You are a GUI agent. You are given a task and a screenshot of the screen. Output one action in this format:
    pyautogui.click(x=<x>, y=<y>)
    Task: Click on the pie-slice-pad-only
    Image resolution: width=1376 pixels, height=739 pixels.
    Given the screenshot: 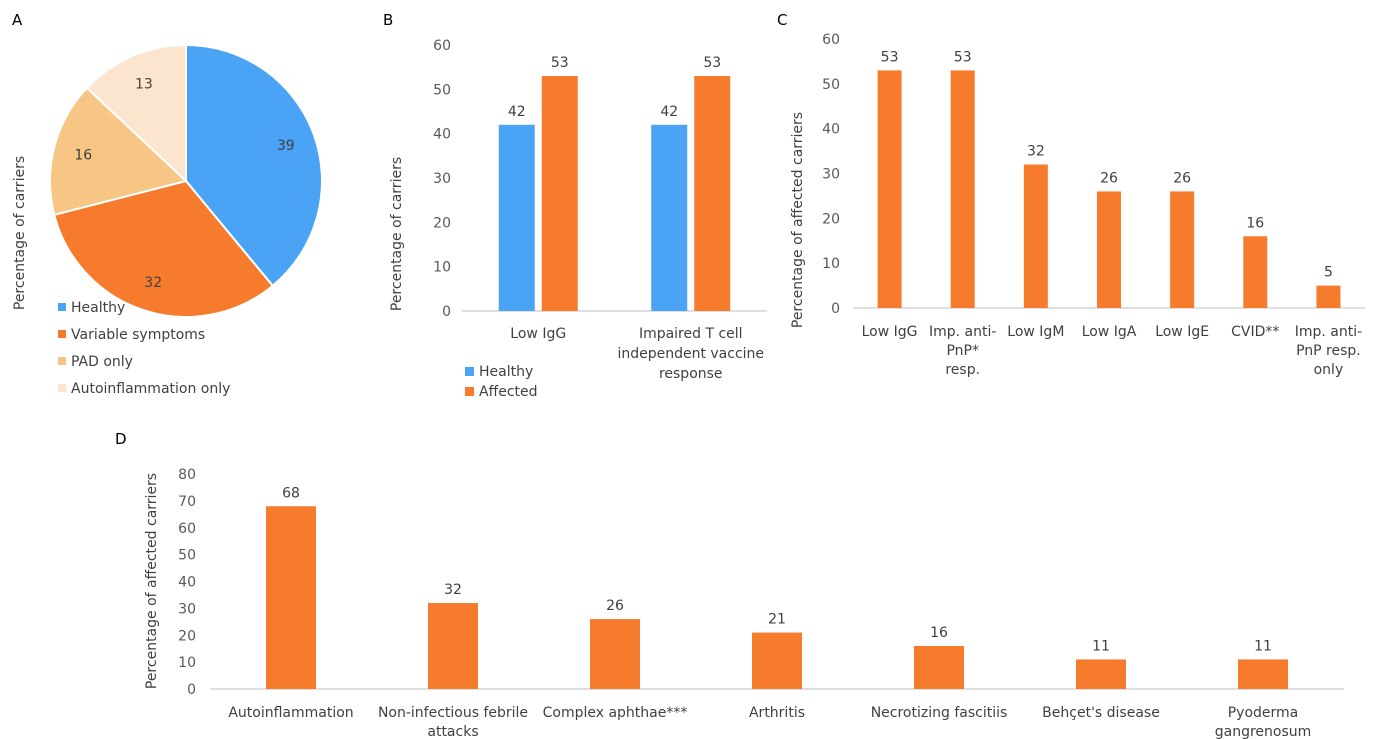 What is the action you would take?
    pyautogui.click(x=119, y=151)
    